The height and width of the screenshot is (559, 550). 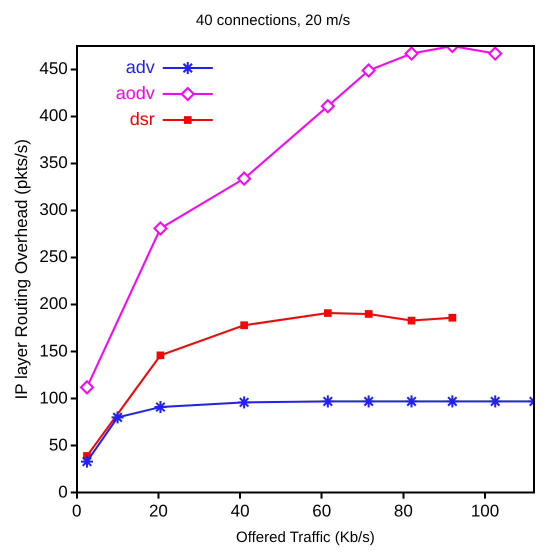 I want to click on x-tick-label: 80, so click(x=403, y=510).